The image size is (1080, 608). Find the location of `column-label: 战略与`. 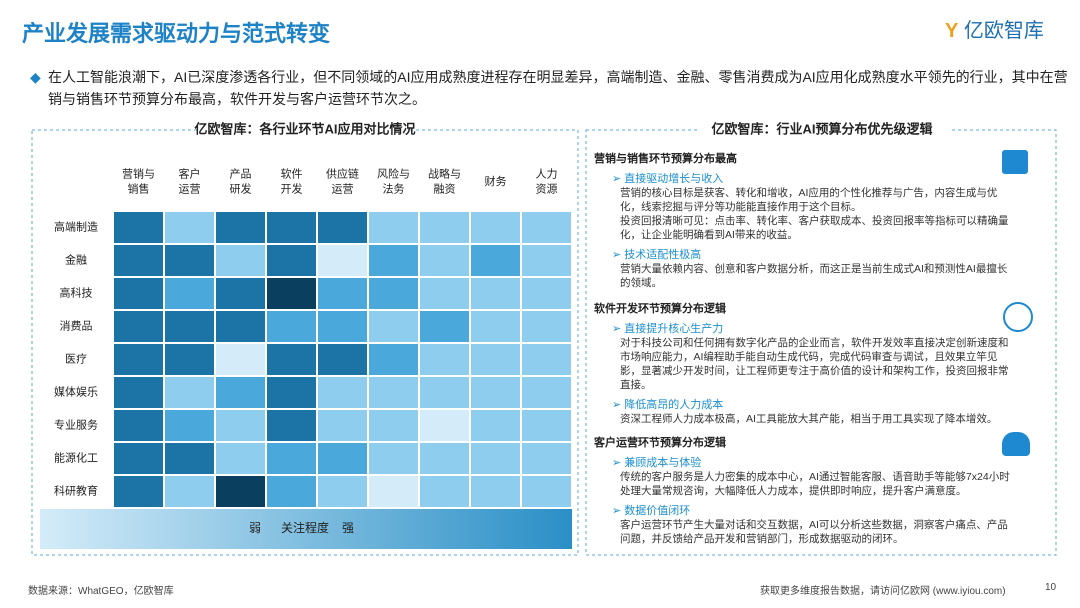

column-label: 战略与 is located at coordinates (444, 173).